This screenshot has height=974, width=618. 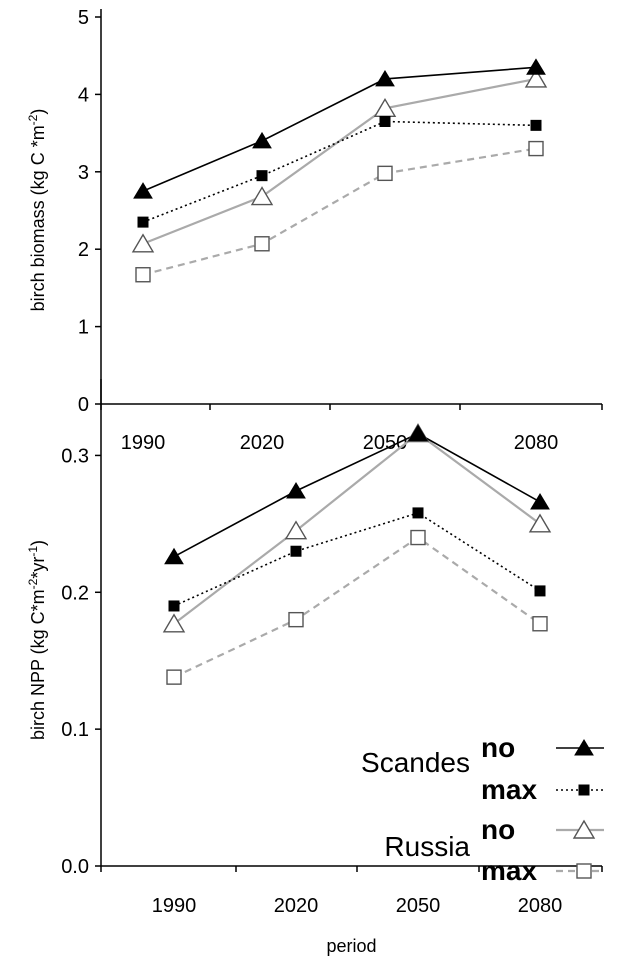 What do you see at coordinates (482, 809) in the screenshot?
I see `legend: Scandes no max Russia no max` at bounding box center [482, 809].